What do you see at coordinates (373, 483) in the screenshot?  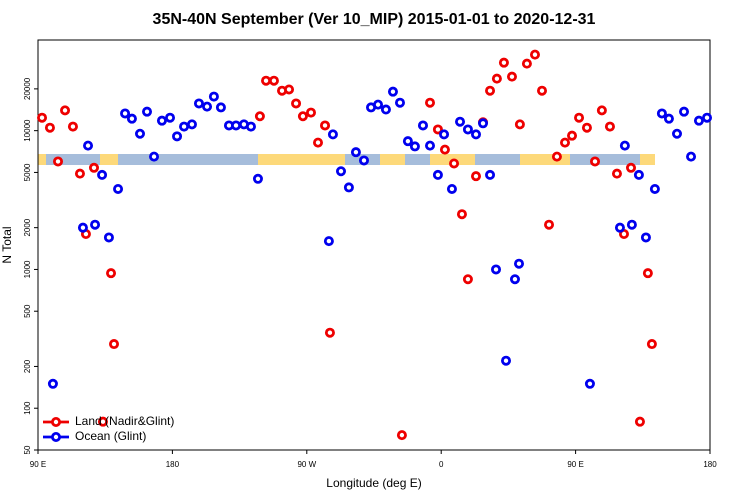 I see `x-axis-label: Longitude (deg E)` at bounding box center [373, 483].